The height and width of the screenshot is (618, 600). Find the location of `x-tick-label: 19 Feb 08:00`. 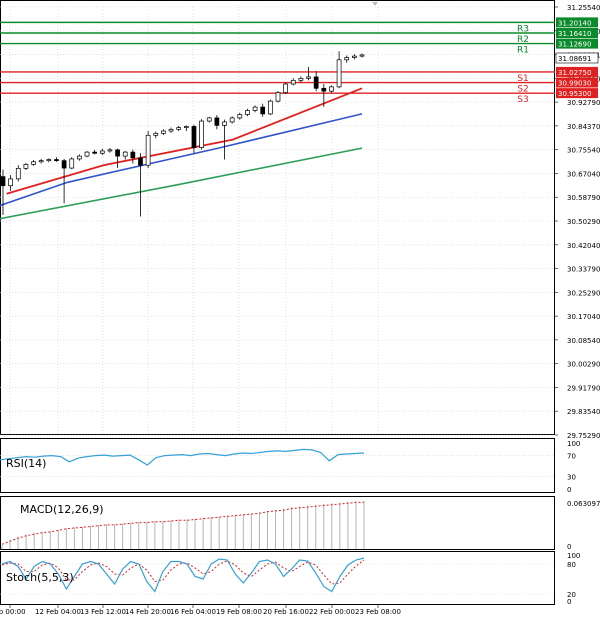

x-tick-label: 19 Feb 08:00 is located at coordinates (239, 612).